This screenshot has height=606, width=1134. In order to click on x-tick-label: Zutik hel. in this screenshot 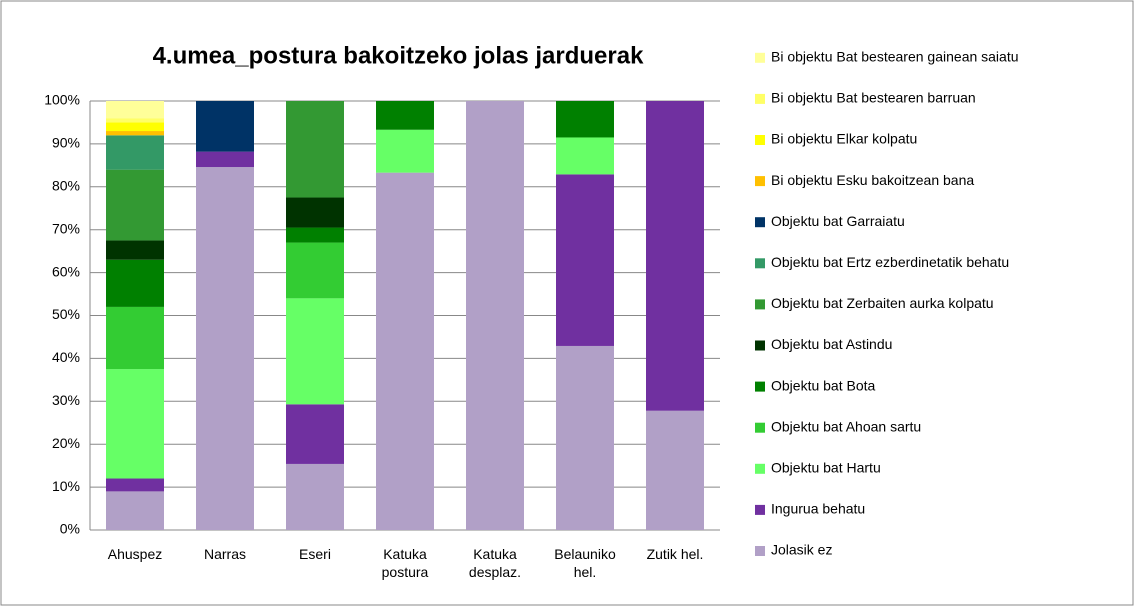, I will do `click(675, 554)`.